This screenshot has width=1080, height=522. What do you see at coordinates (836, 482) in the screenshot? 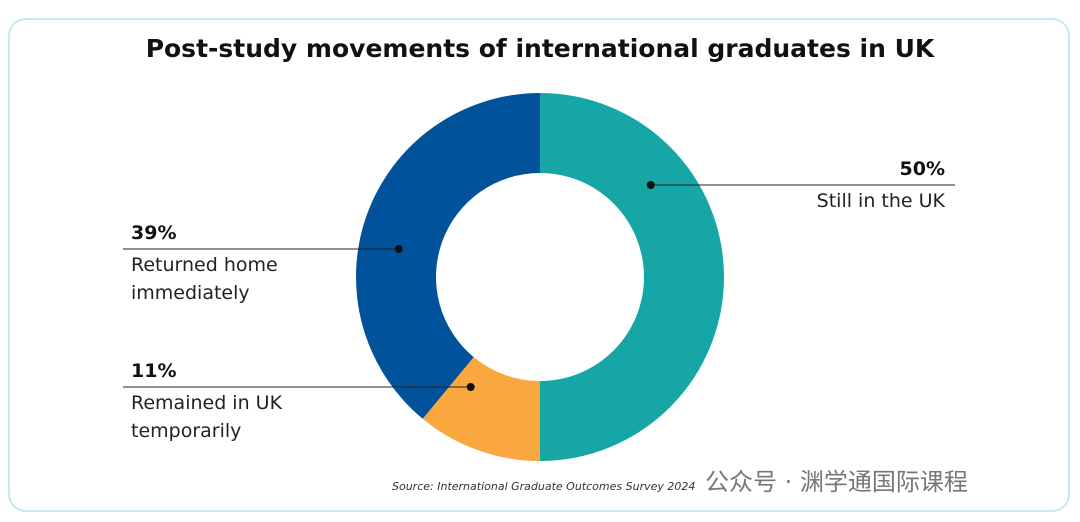
I see `watermark: 公众号 · 渊学通国际课程` at bounding box center [836, 482].